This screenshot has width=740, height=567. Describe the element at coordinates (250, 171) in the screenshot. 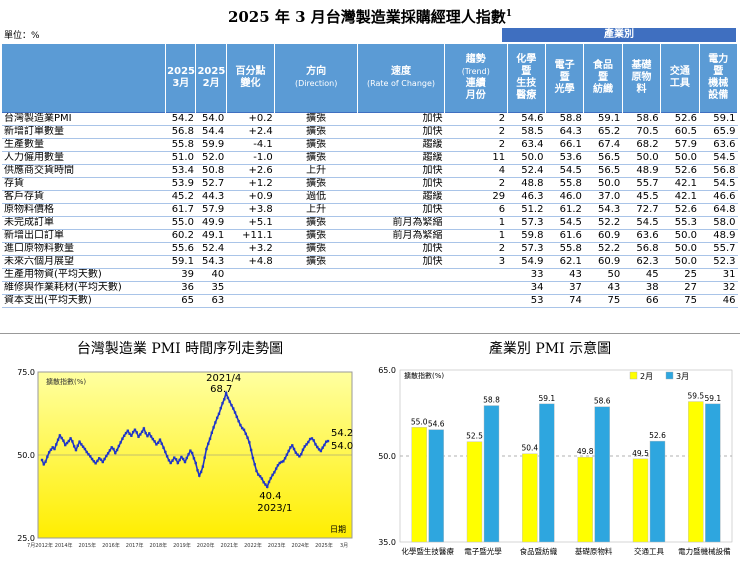

I see `table-cell: +2.6` at that location.